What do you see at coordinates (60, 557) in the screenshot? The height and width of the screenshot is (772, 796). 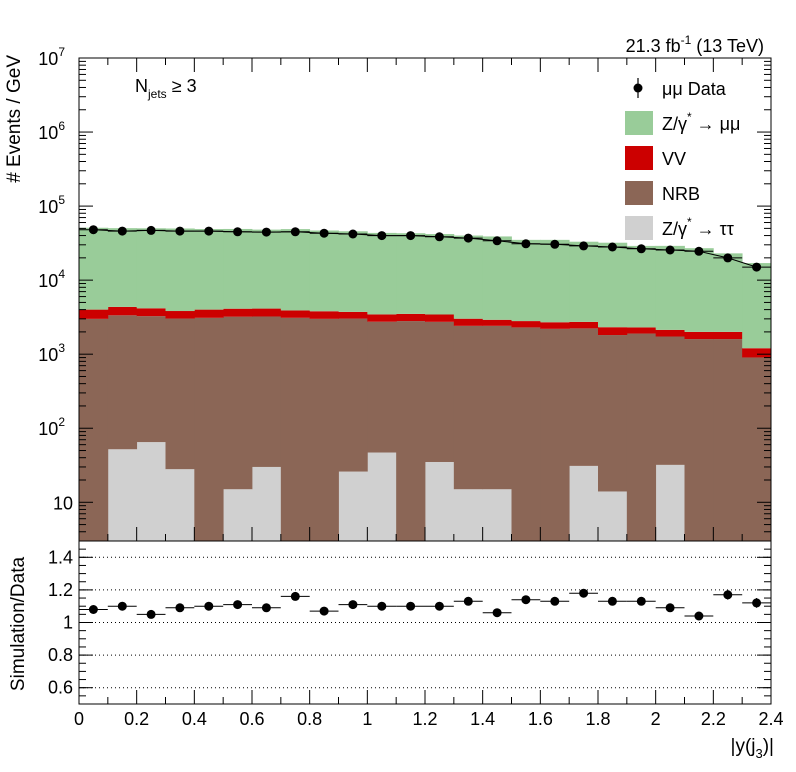 I see `ratio-y-tick-label-4: 1.4` at bounding box center [60, 557].